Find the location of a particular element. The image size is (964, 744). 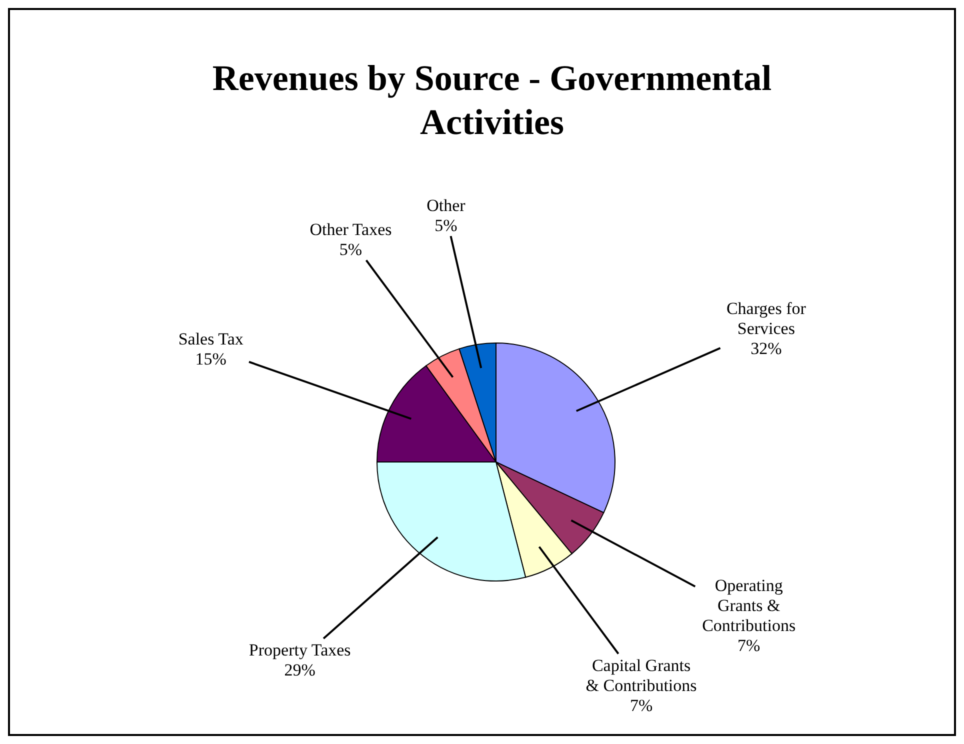

data-label: 15% is located at coordinates (210, 358).